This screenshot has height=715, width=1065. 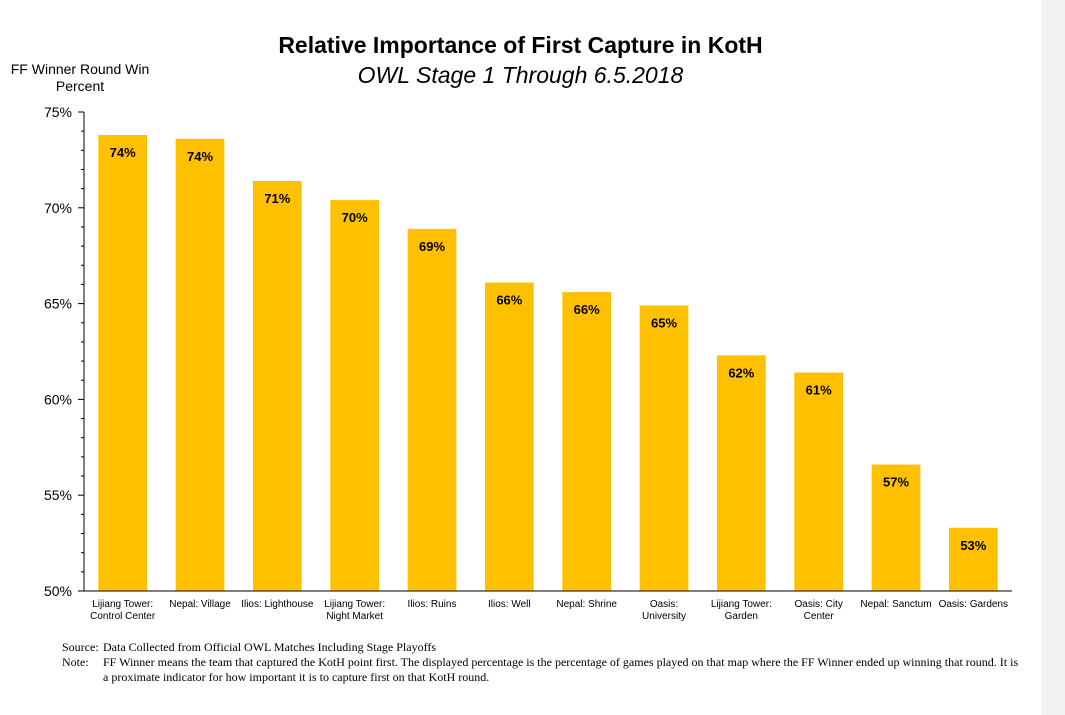 What do you see at coordinates (354, 616) in the screenshot?
I see `x-tick-label: Night Market` at bounding box center [354, 616].